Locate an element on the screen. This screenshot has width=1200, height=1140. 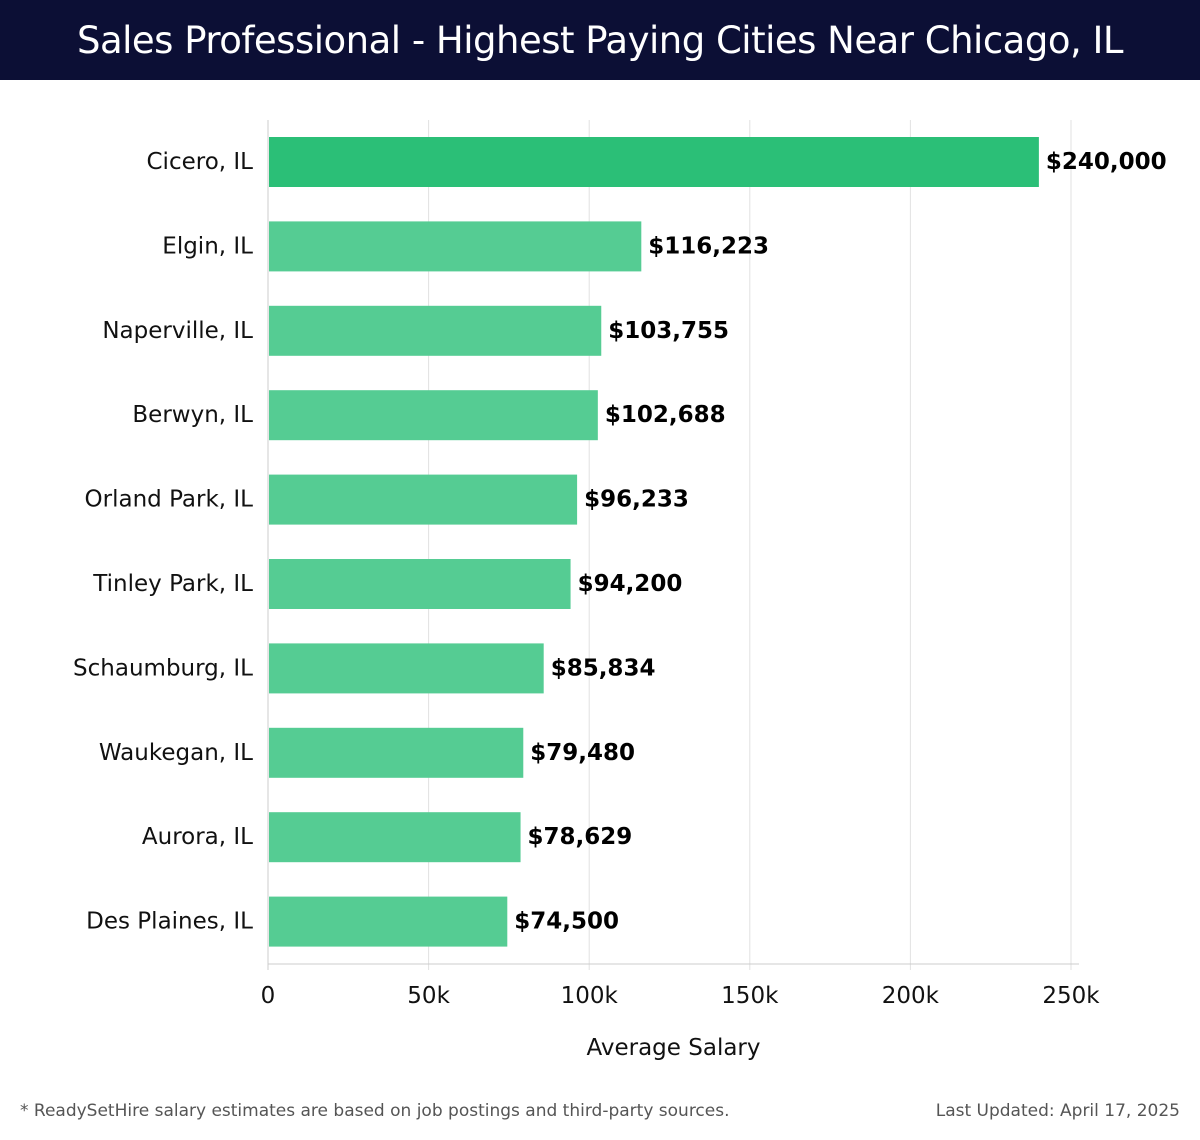
category-label: Tinley Park, IL is located at coordinates (172, 584).